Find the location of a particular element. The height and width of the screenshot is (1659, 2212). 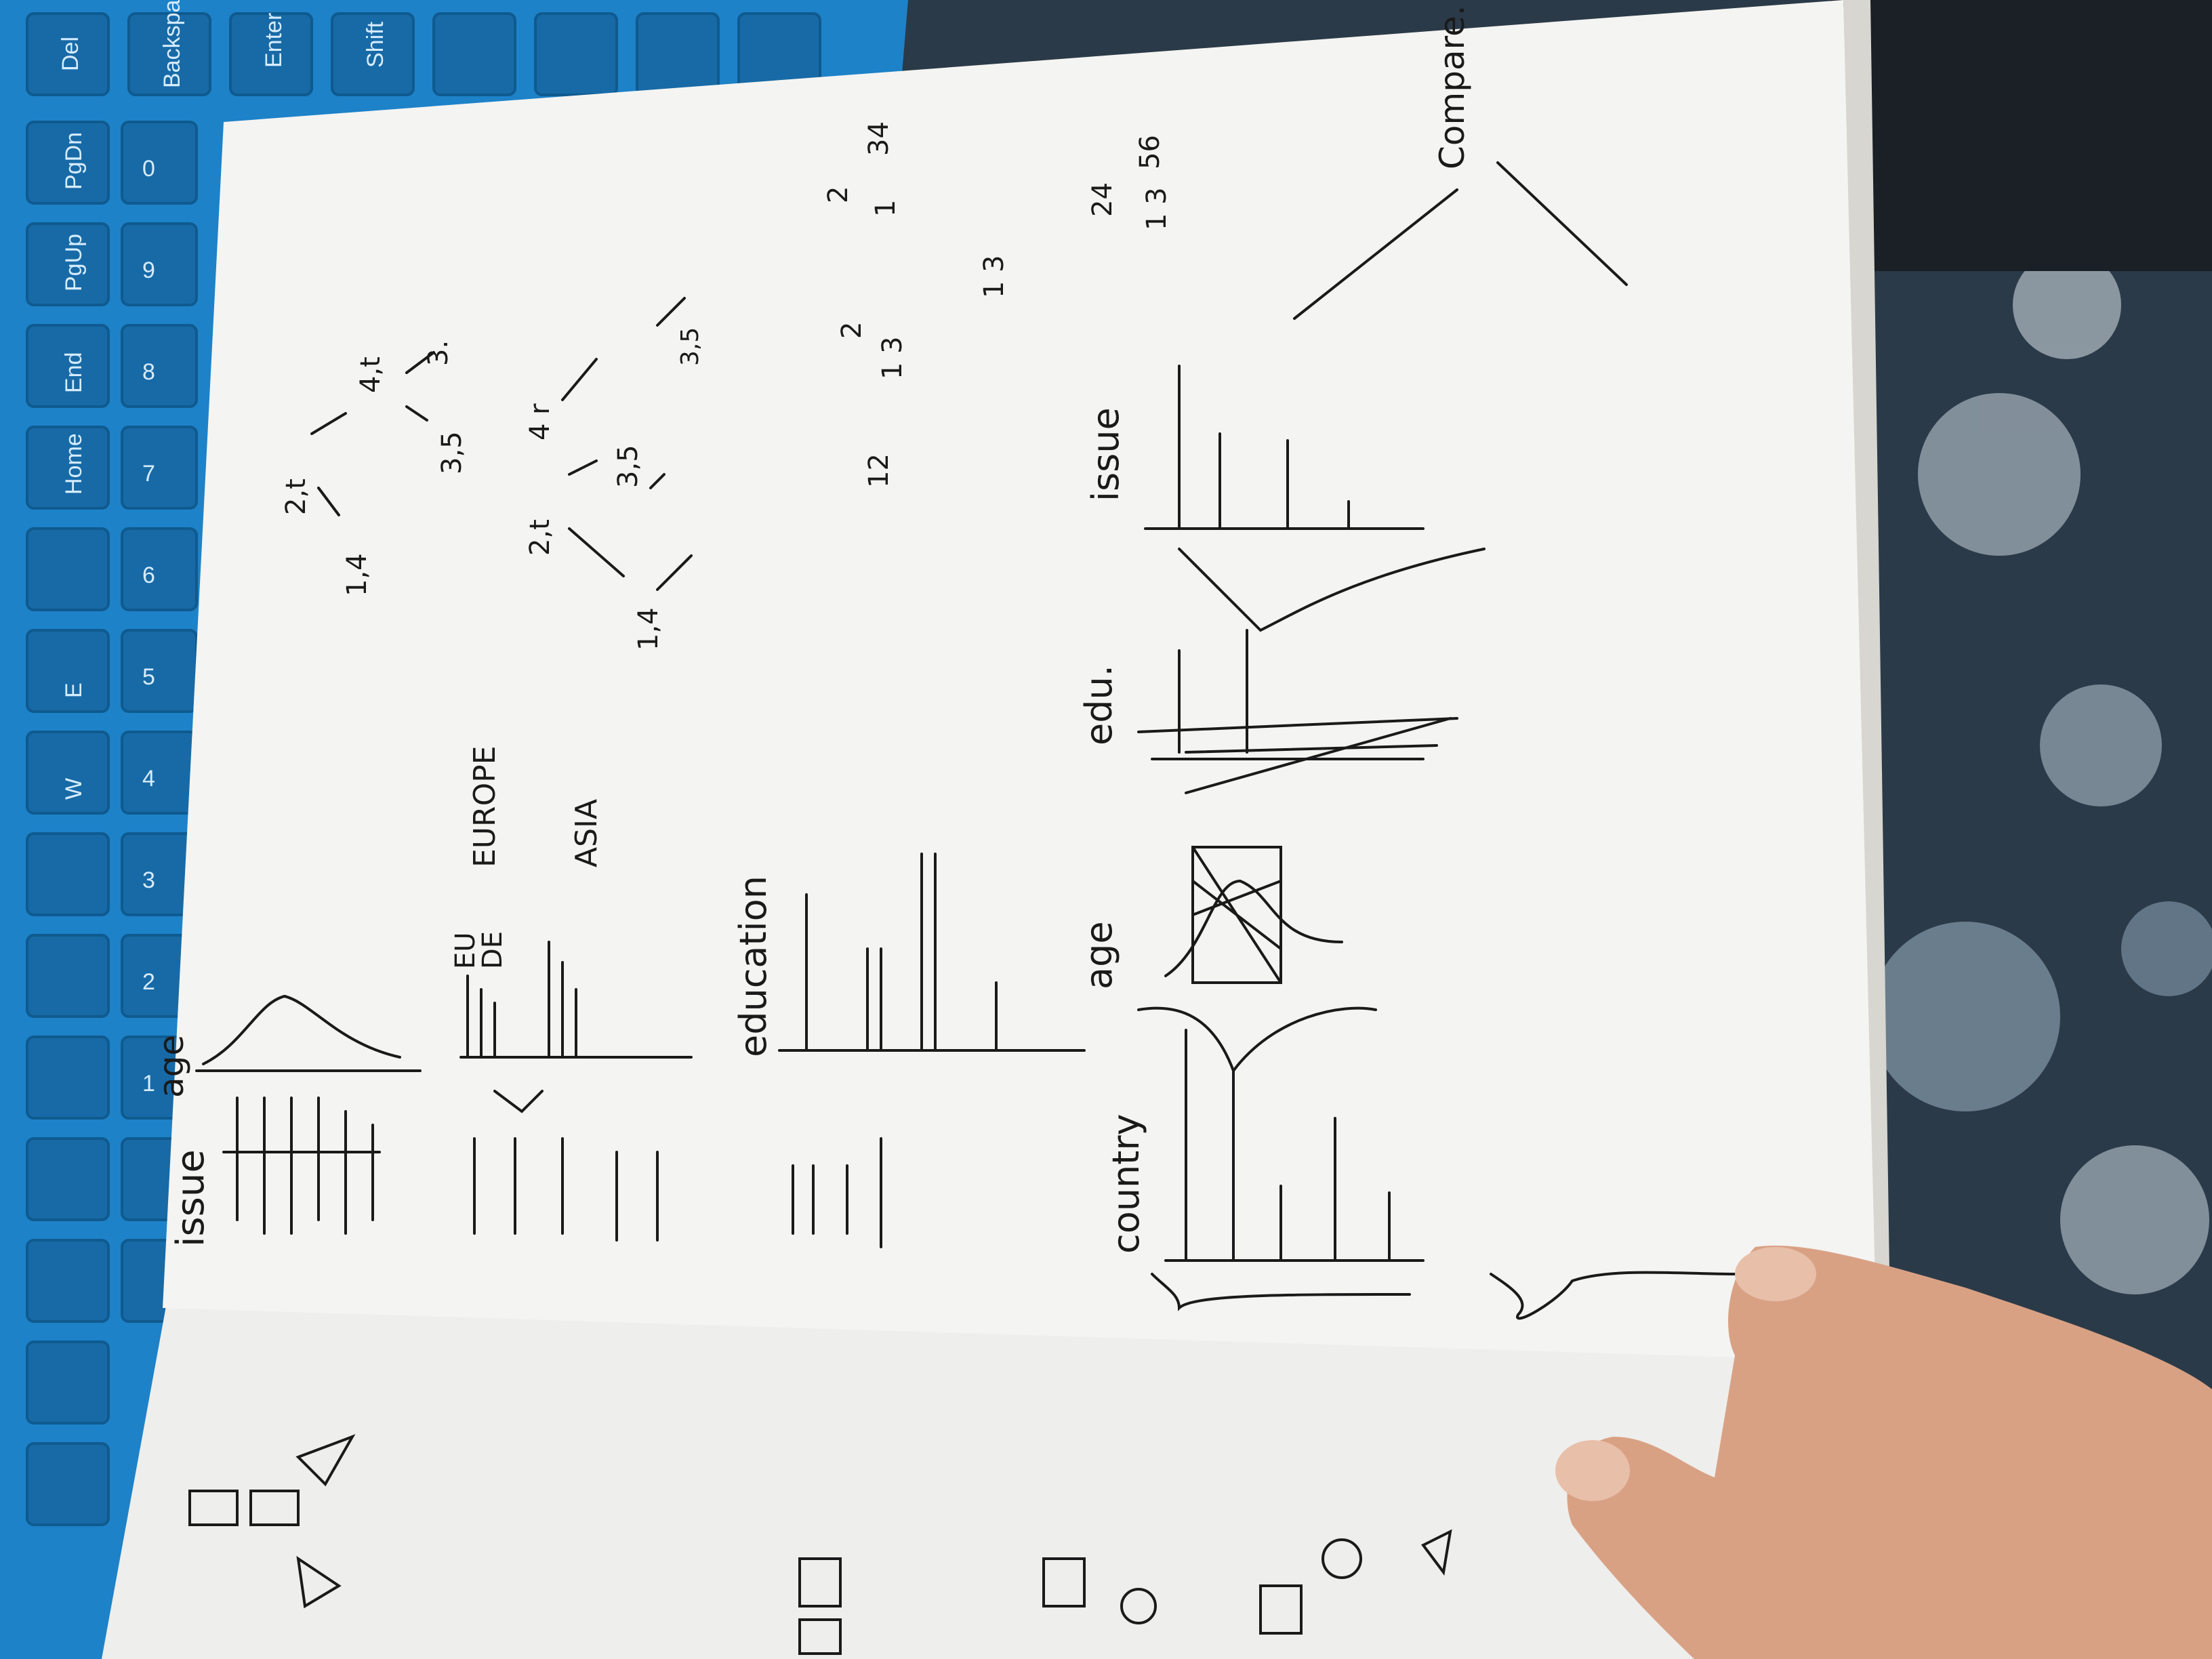

key-label: 7 is located at coordinates (148, 474).